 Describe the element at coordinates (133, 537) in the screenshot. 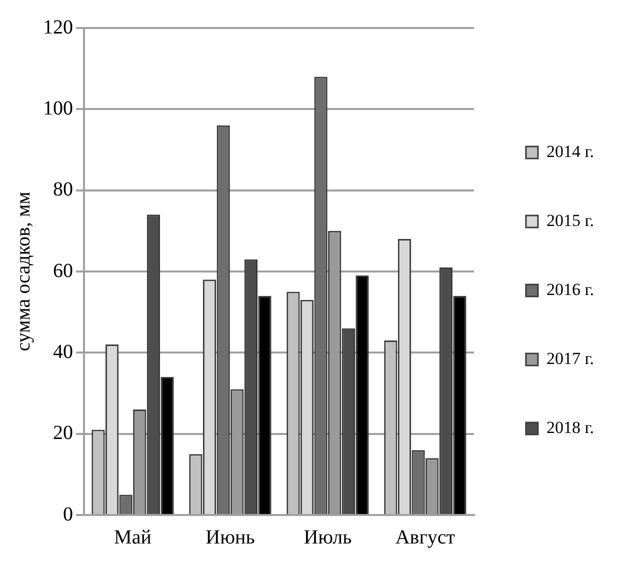

I see `x-tick-label: Май` at that location.